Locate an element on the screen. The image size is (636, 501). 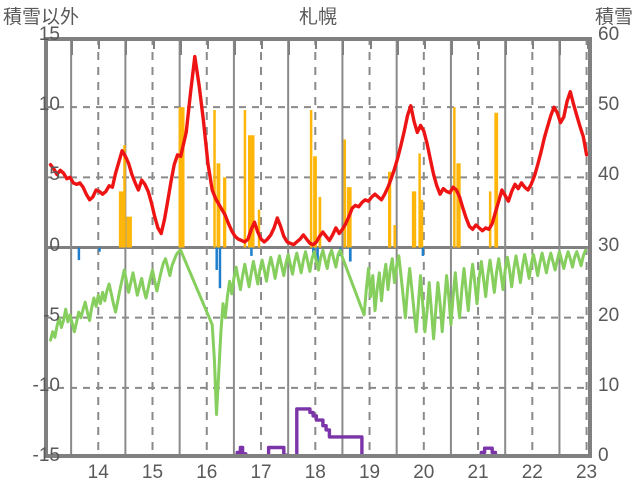
x-tick-15: 15 is located at coordinates (152, 472).